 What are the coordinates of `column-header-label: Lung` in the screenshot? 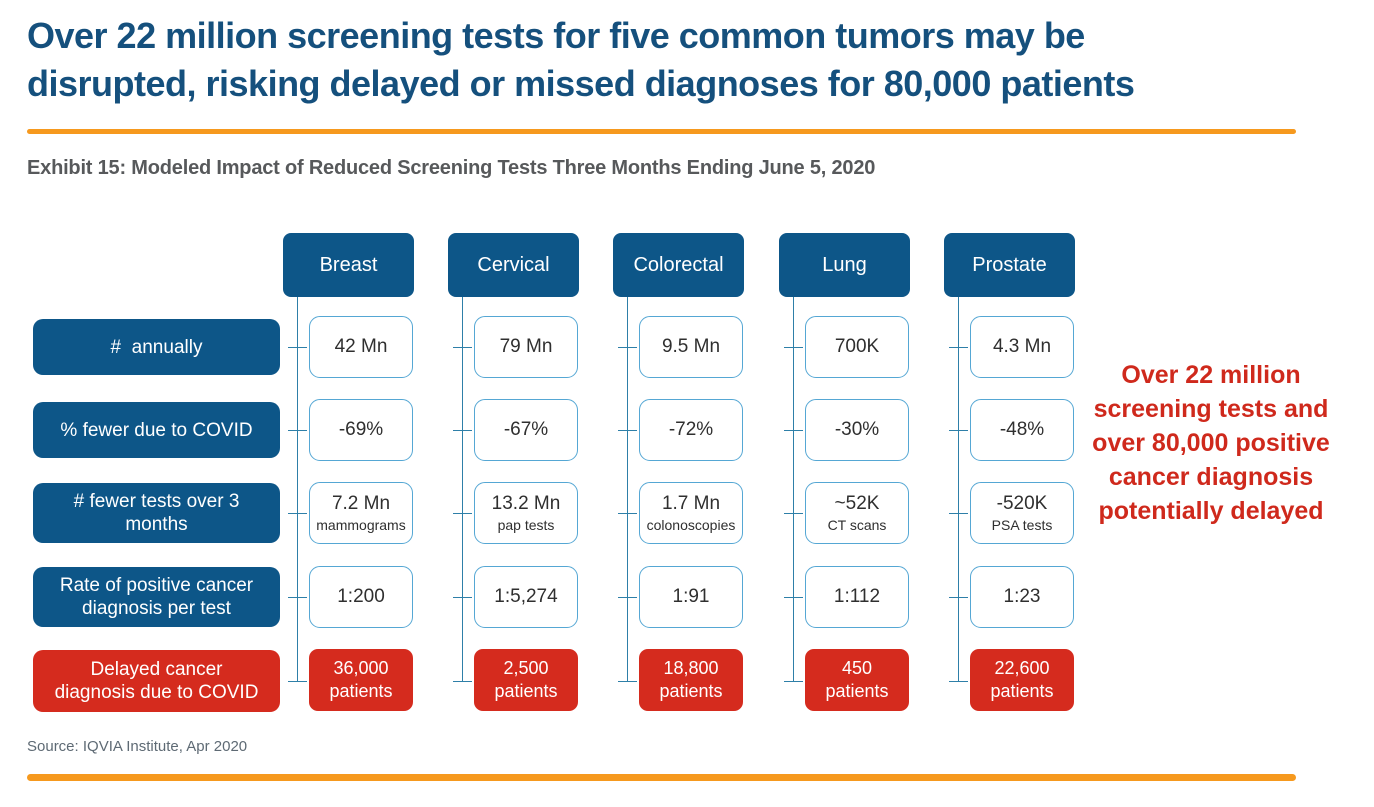 It's located at (844, 264).